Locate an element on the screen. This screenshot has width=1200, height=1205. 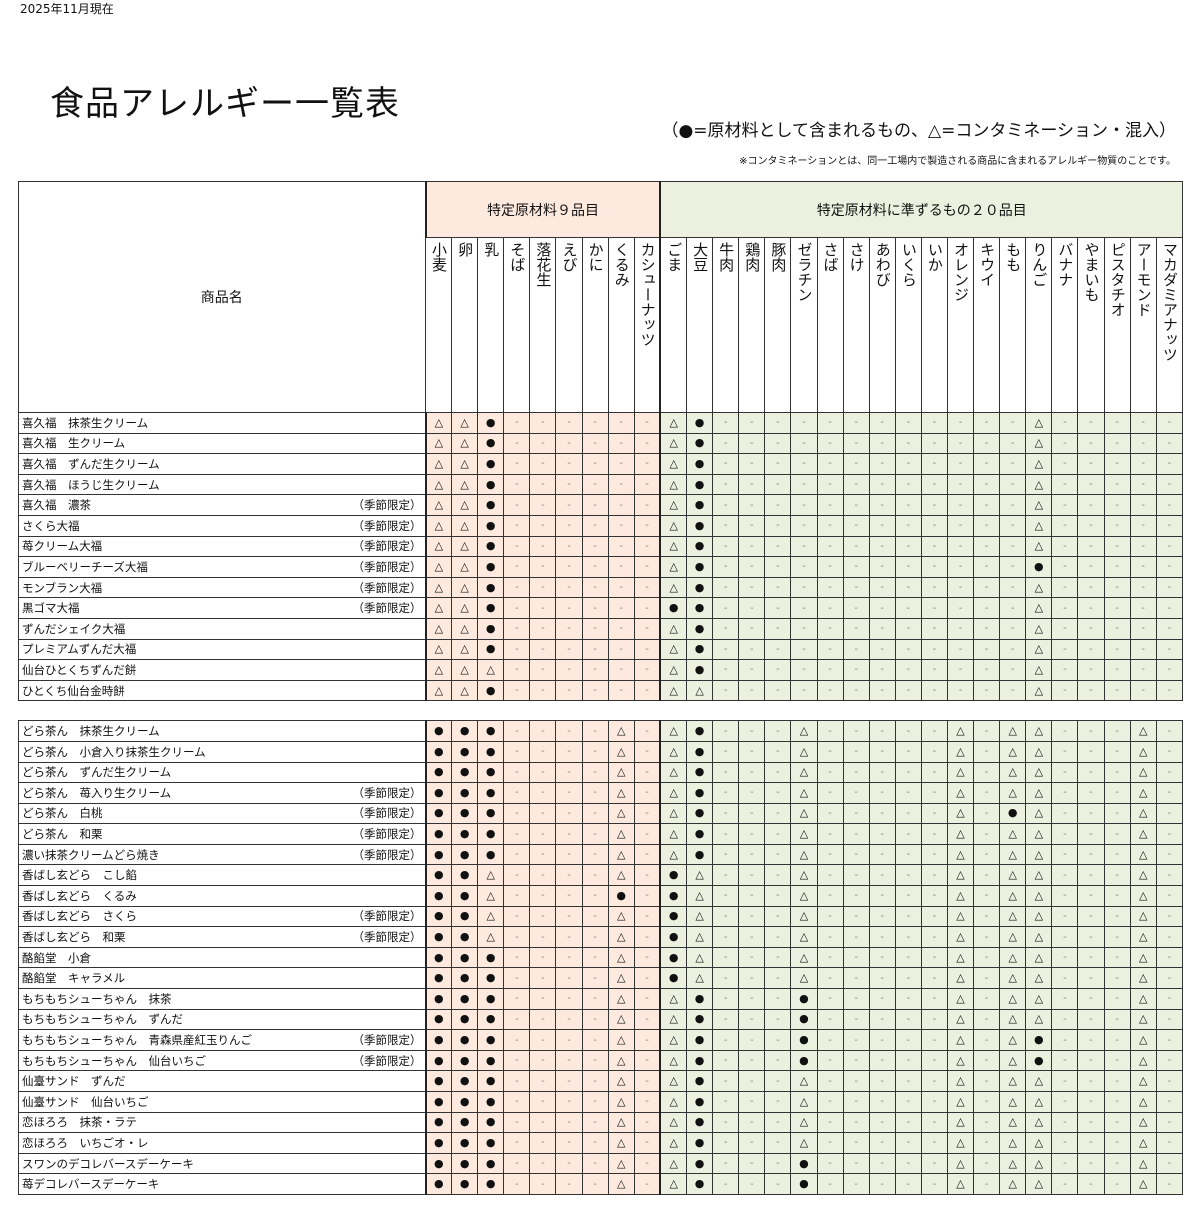
product-name-cell: （季節限定） 濃い抹茶クリームどら焼き is located at coordinates (222, 854).